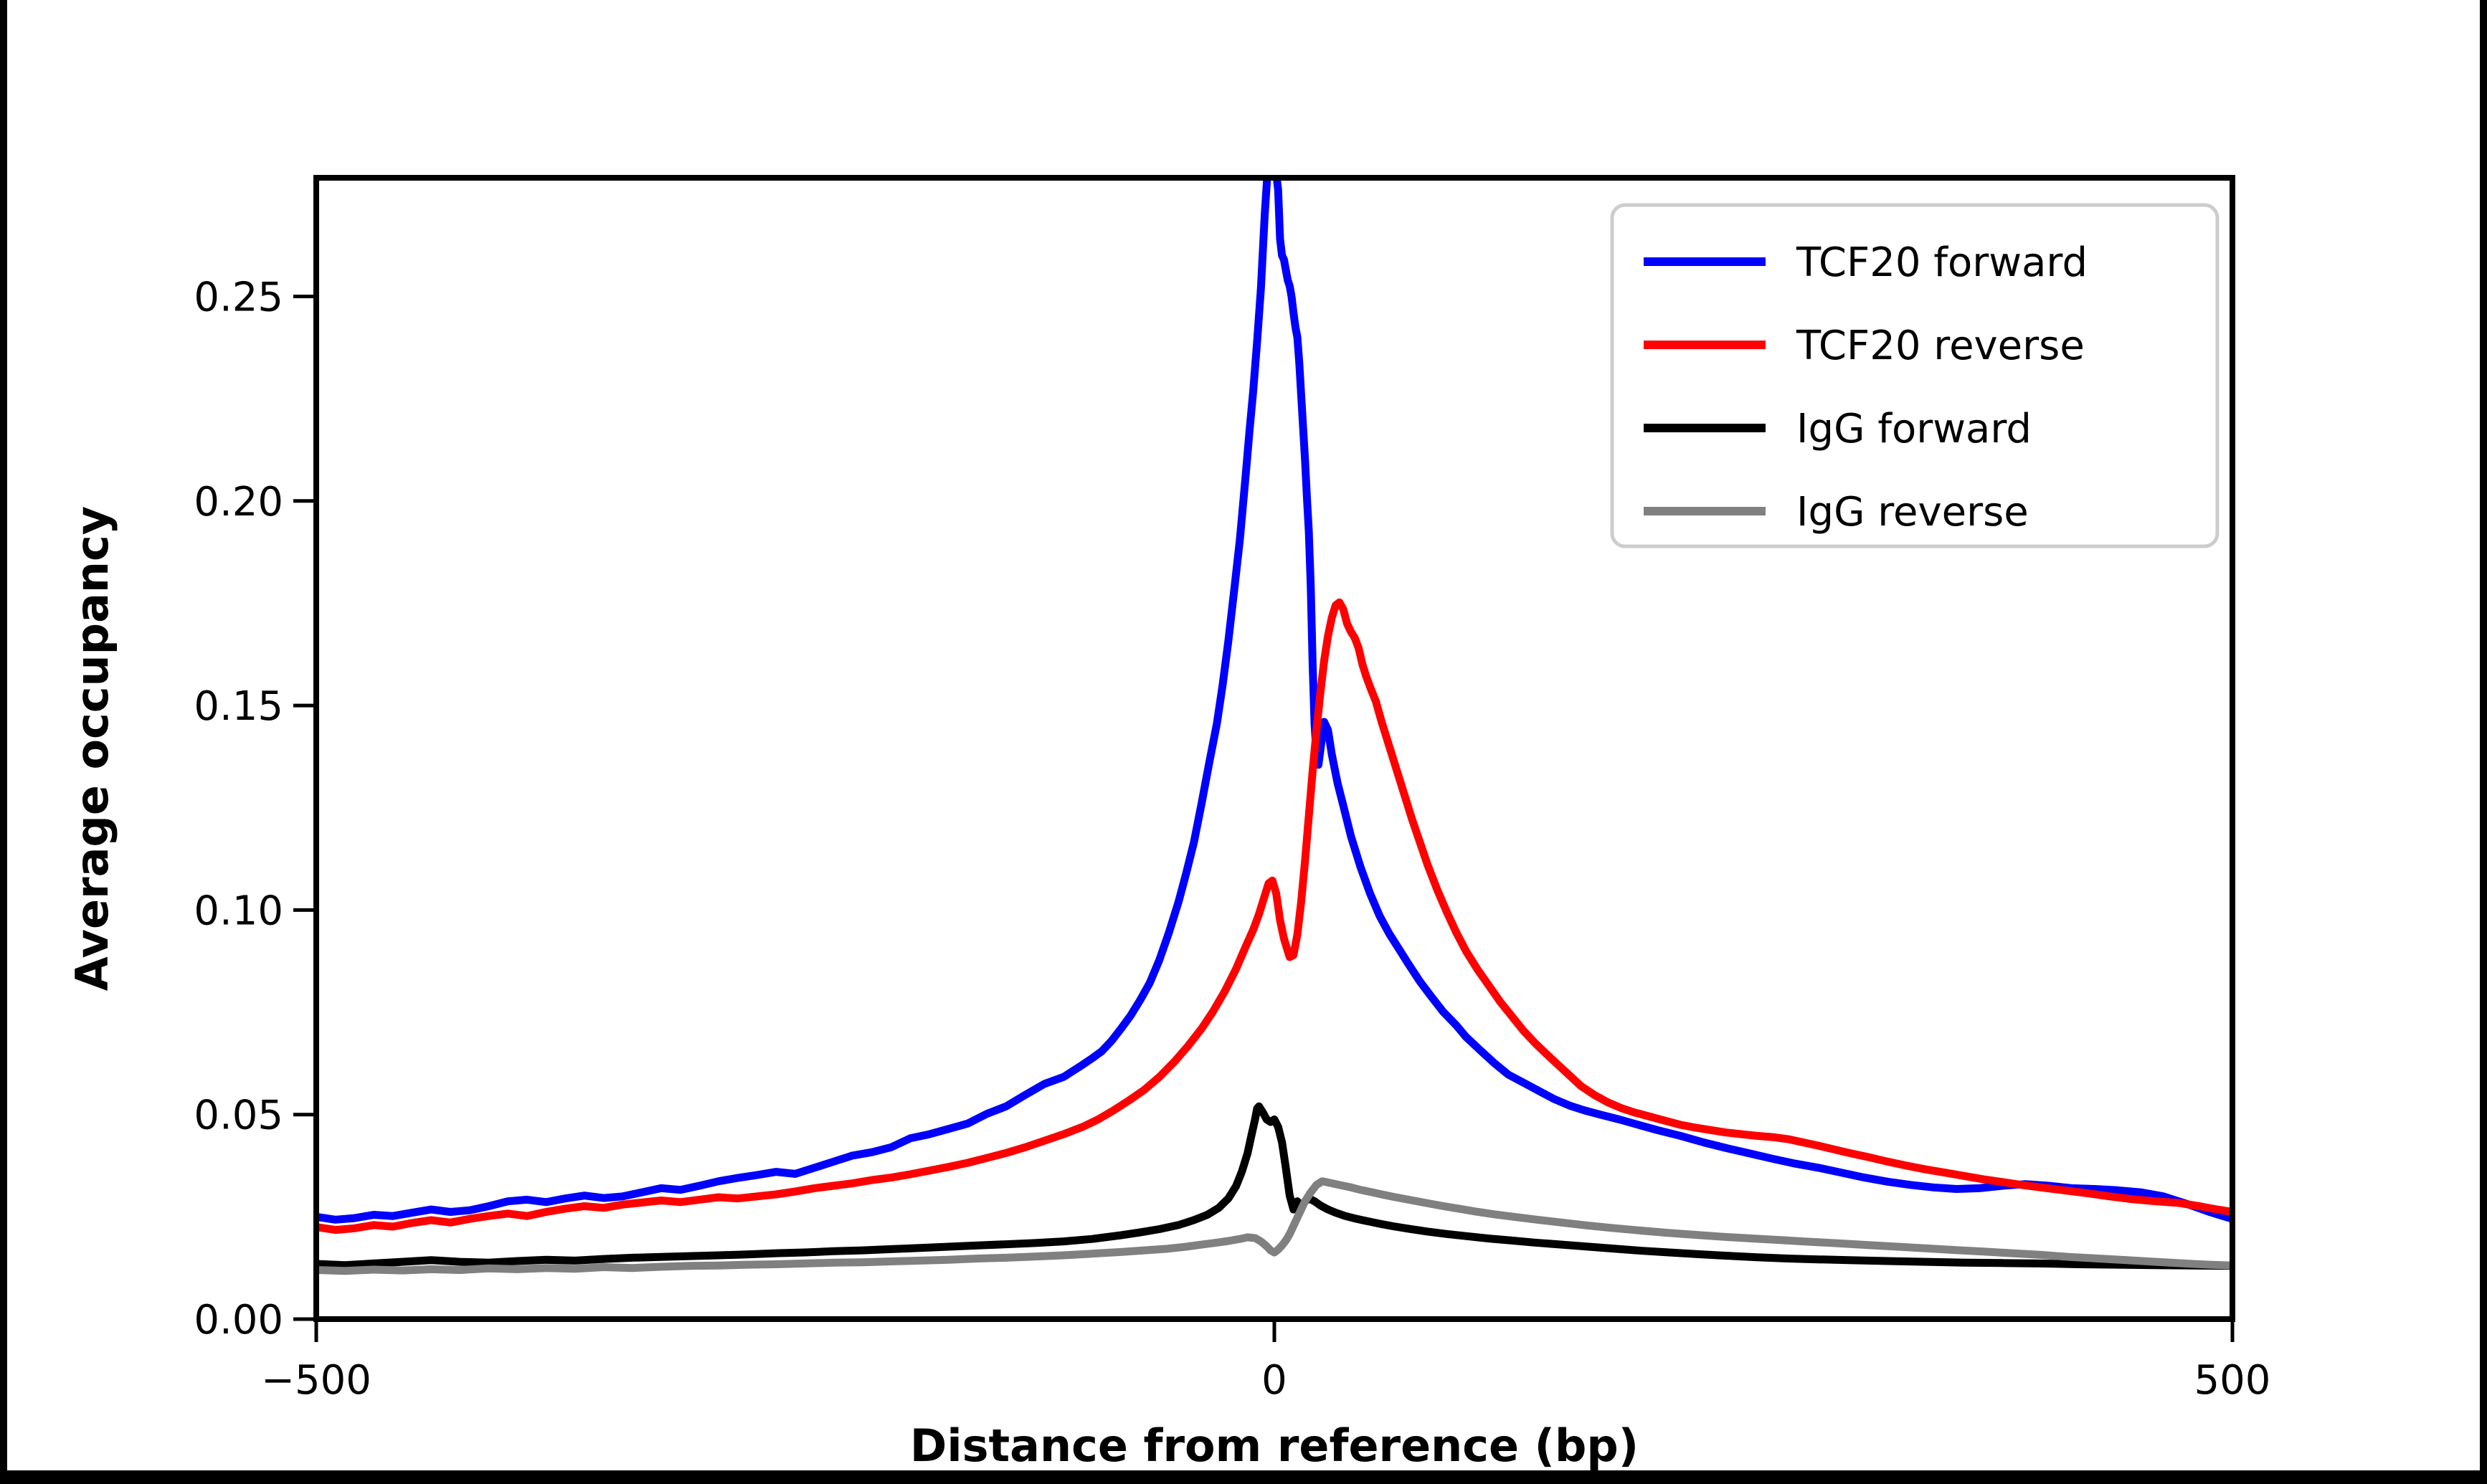 This screenshot has height=1484, width=2487. Describe the element at coordinates (2484, 742) in the screenshot. I see `screen-border-right` at that location.